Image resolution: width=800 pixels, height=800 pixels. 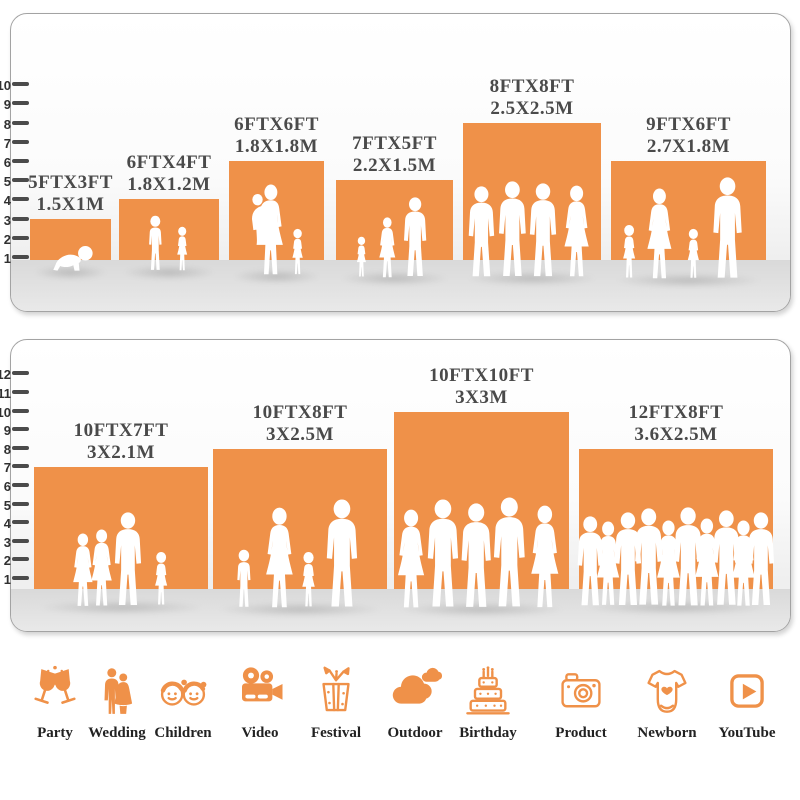 I want to click on panel-floor, so click(x=400, y=285).